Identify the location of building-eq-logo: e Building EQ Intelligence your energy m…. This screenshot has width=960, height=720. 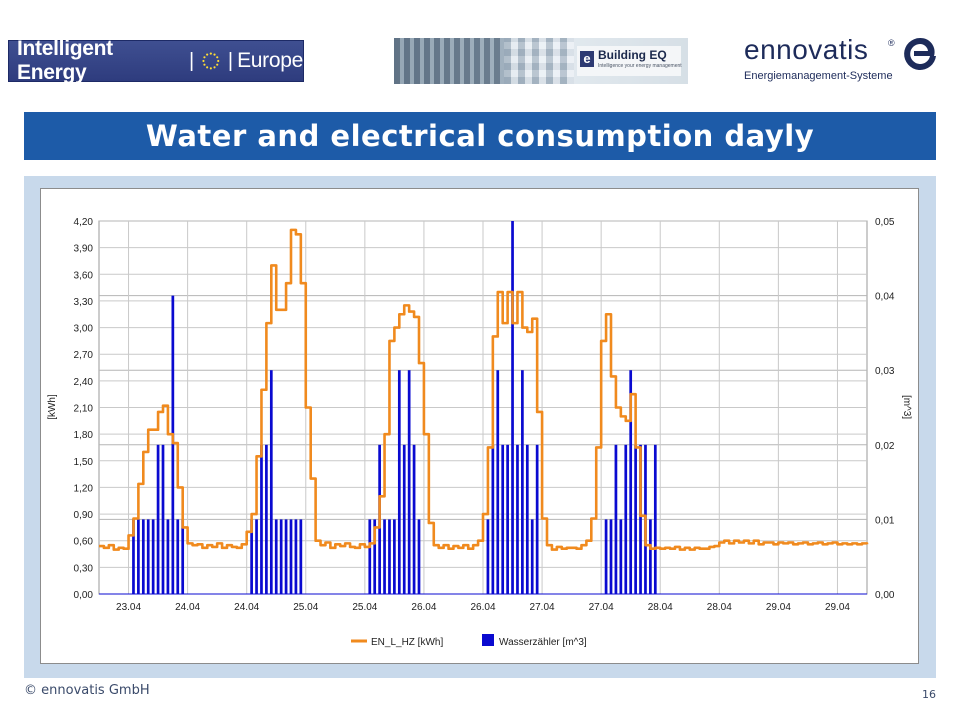
(541, 61).